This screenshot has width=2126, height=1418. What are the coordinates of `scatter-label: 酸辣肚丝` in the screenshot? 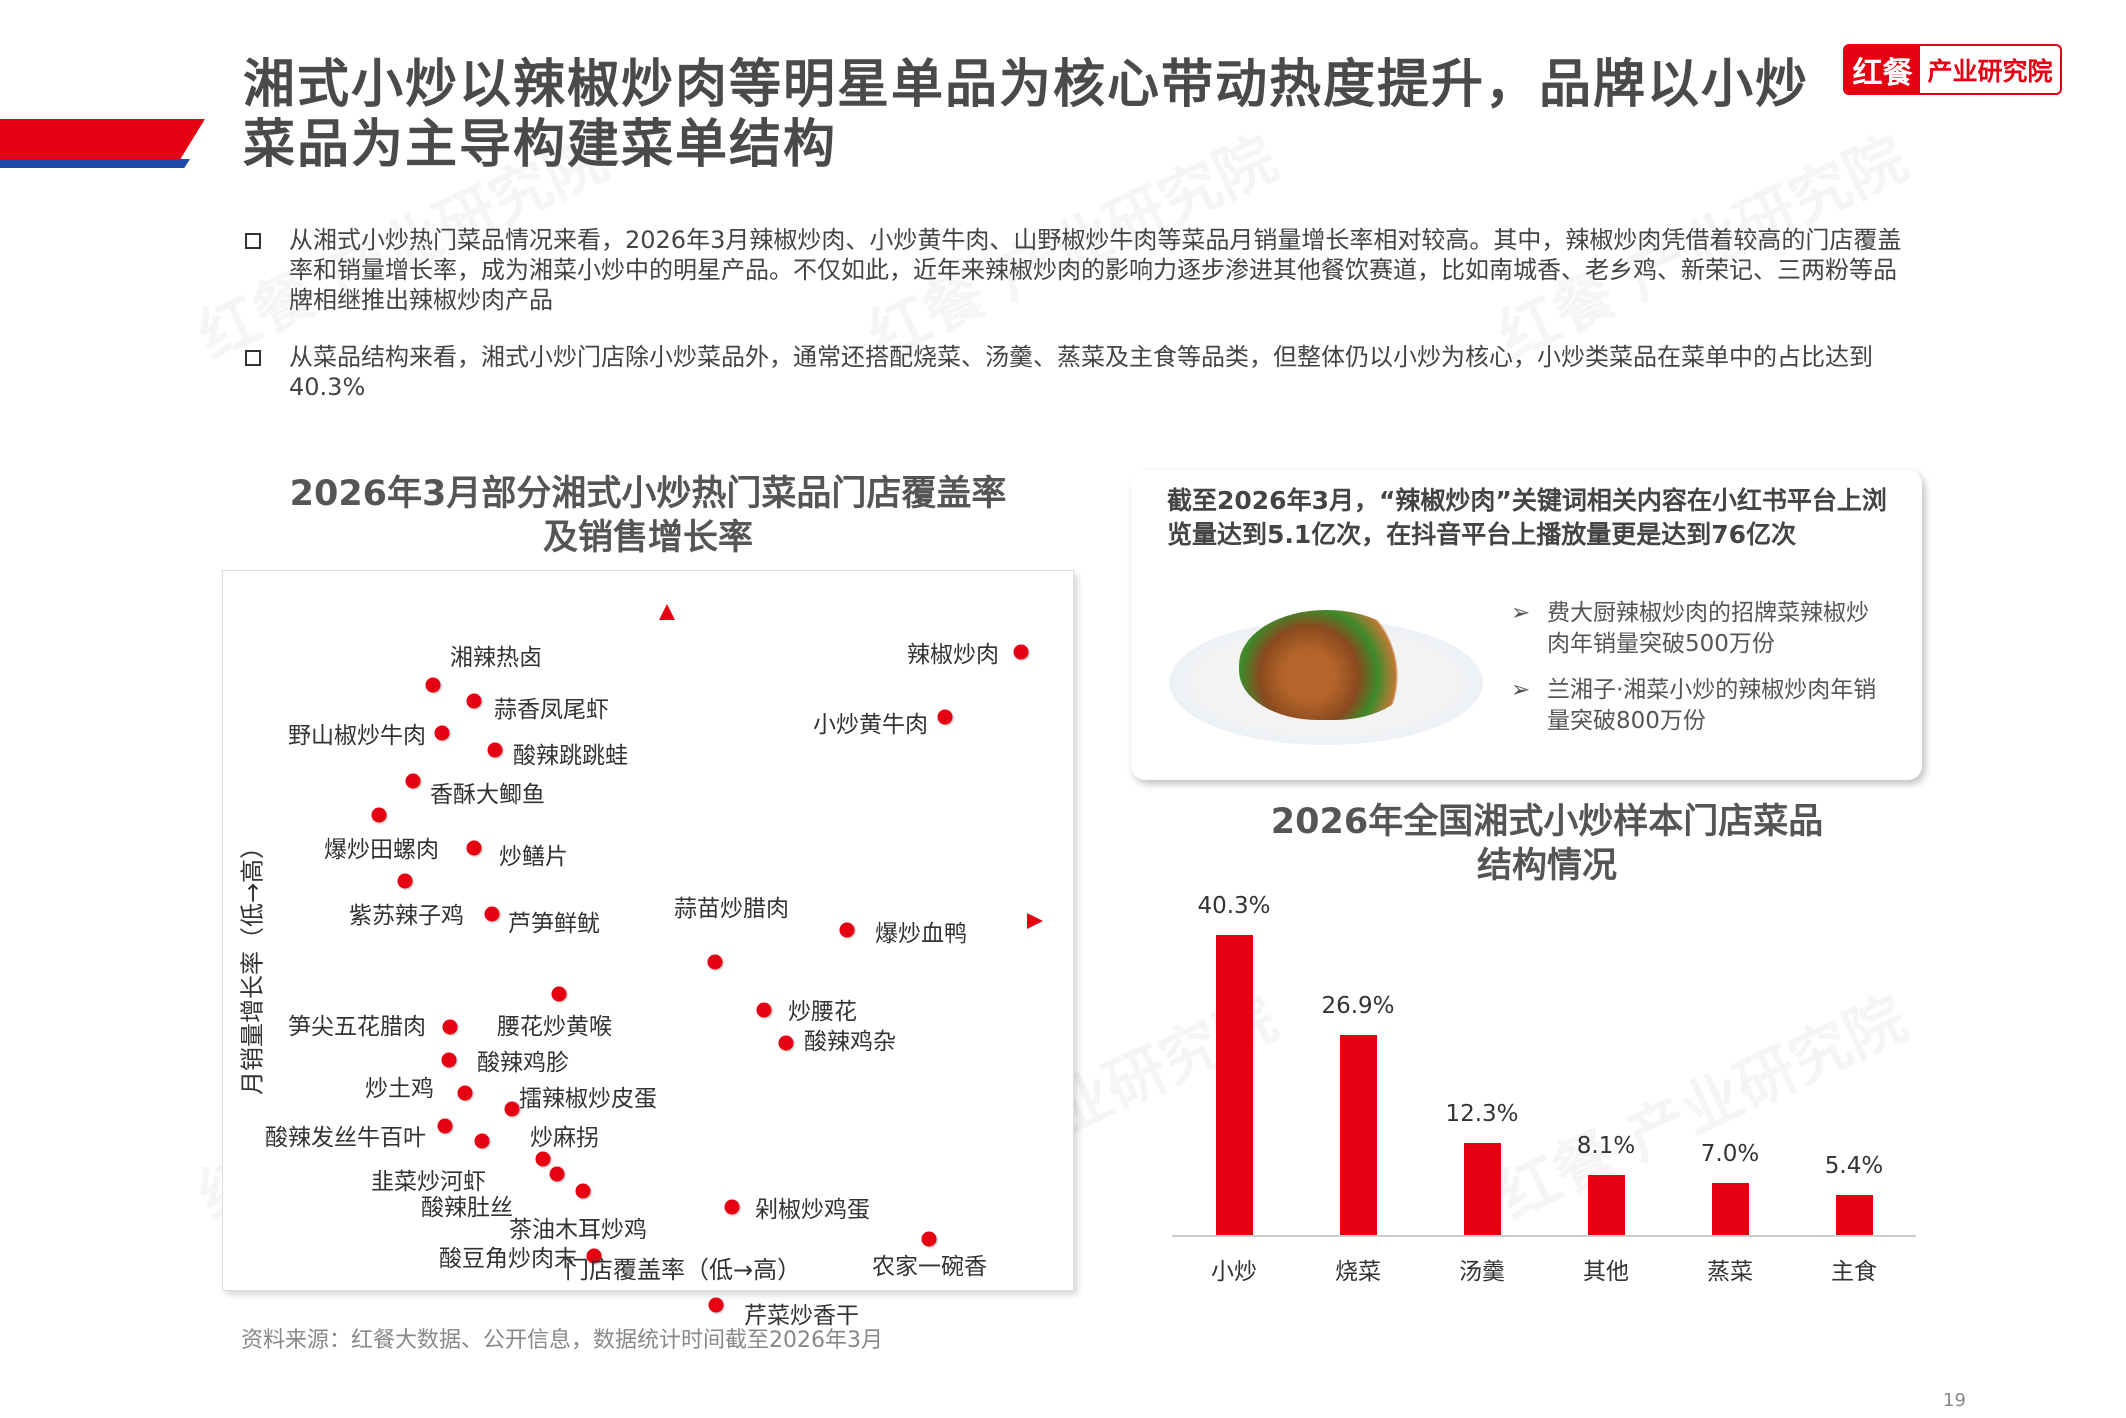 It's located at (467, 1208).